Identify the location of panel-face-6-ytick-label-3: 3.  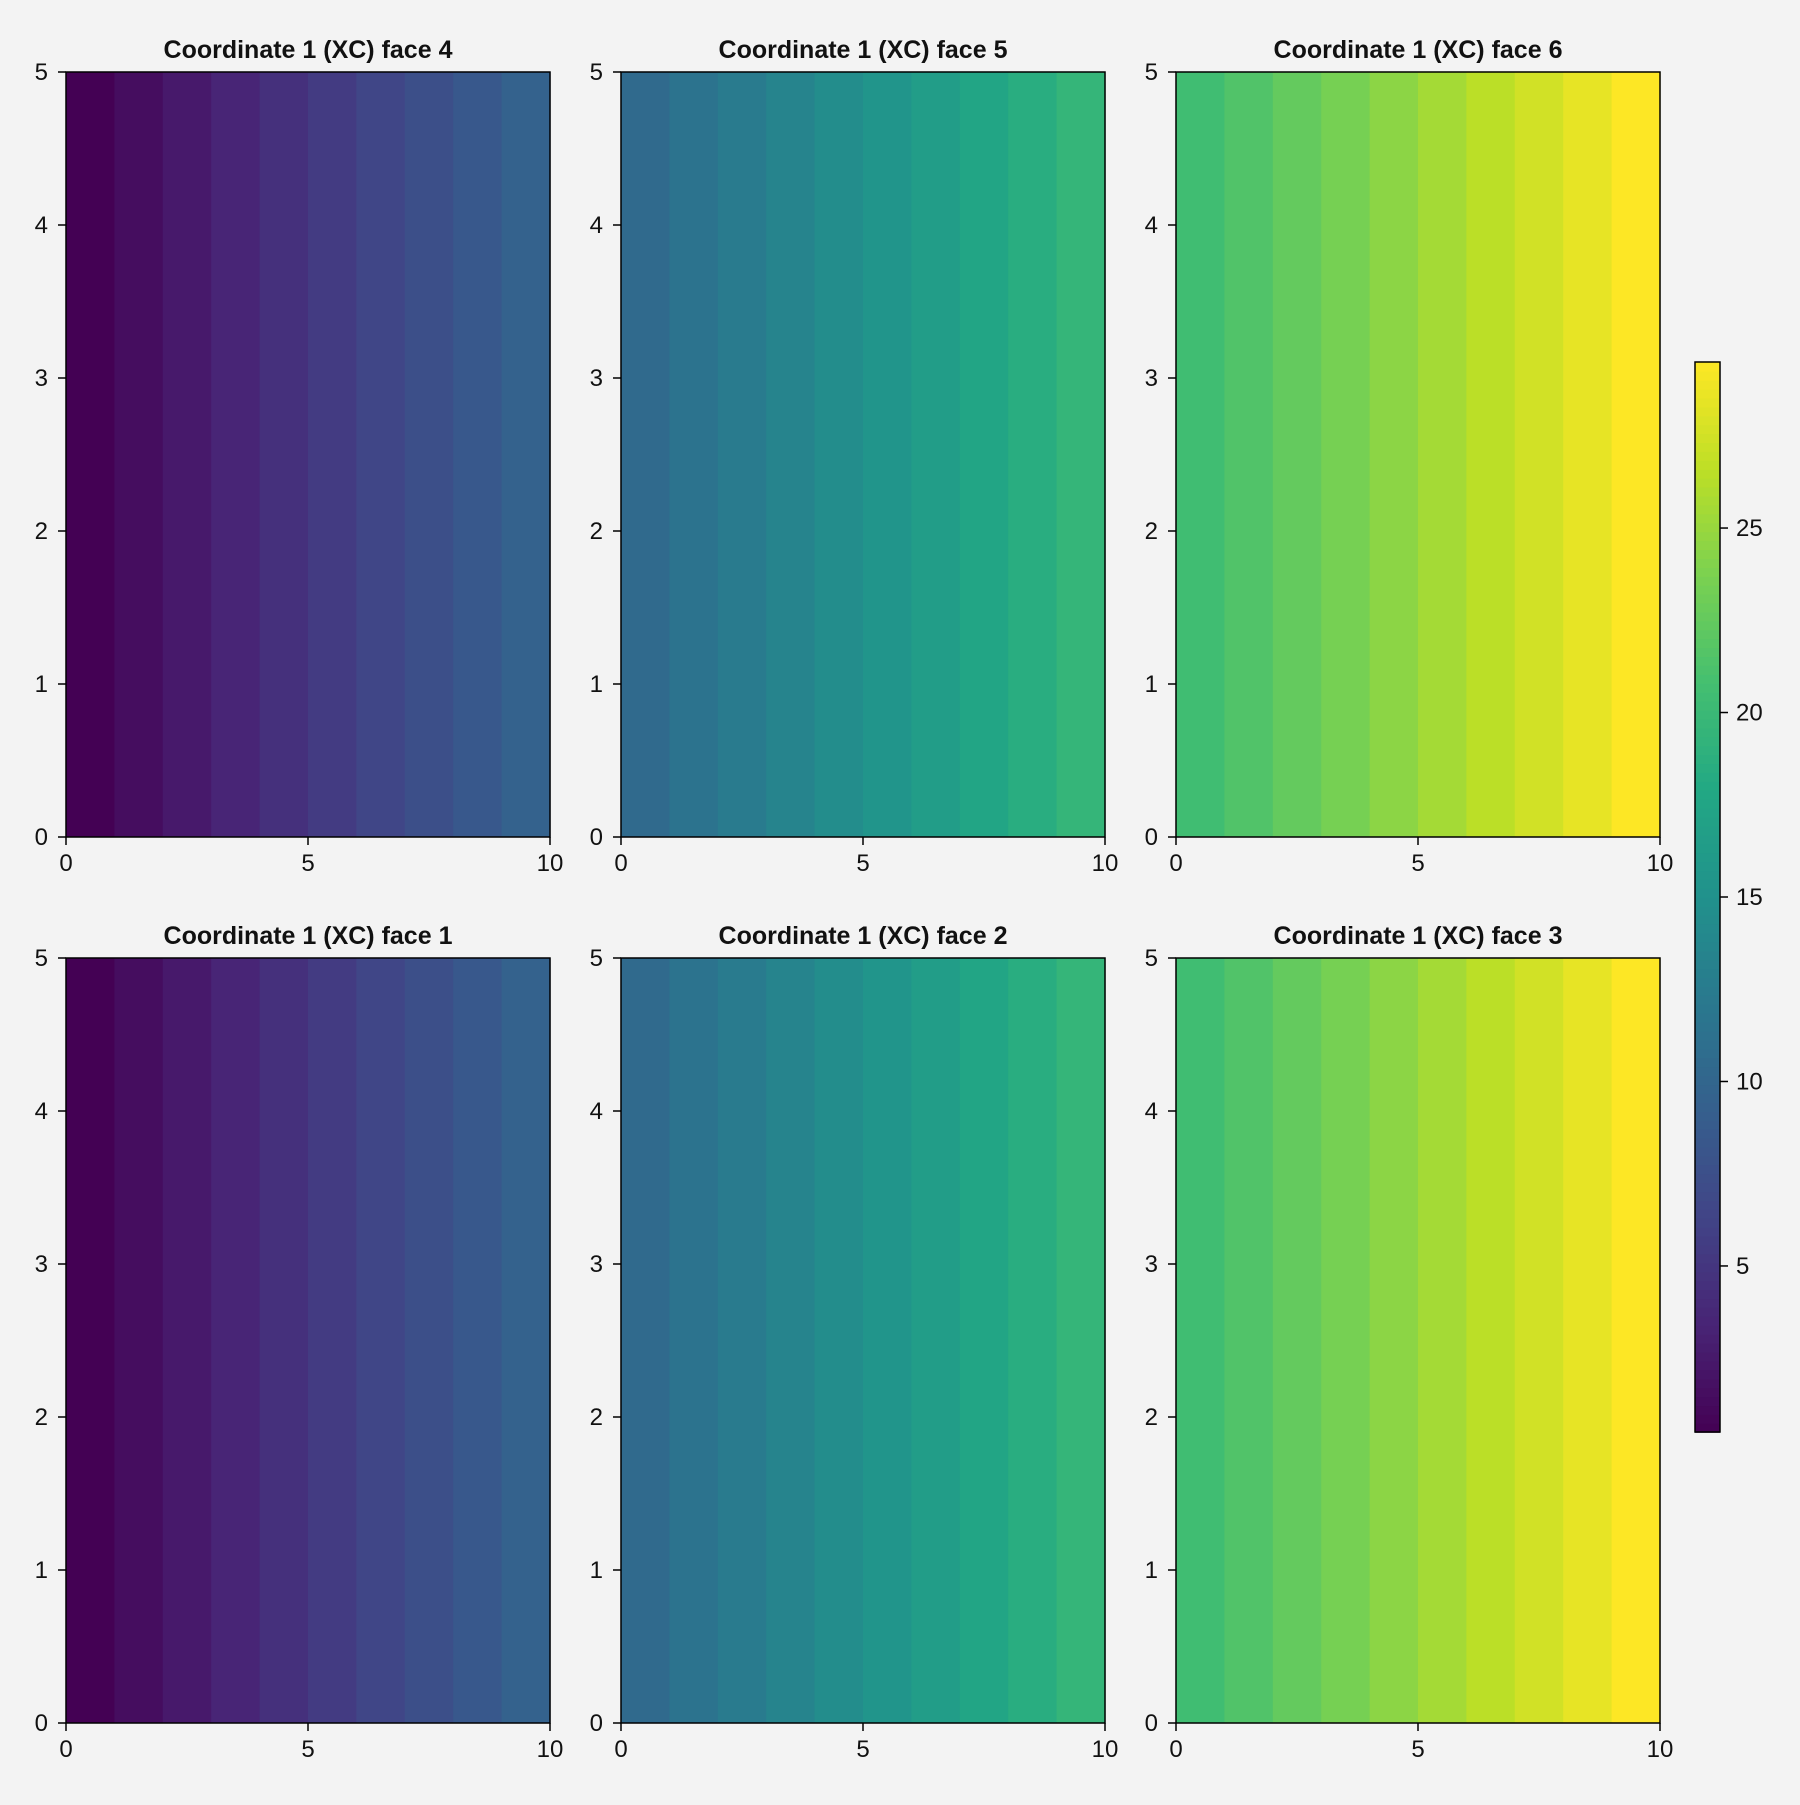
(1151, 378).